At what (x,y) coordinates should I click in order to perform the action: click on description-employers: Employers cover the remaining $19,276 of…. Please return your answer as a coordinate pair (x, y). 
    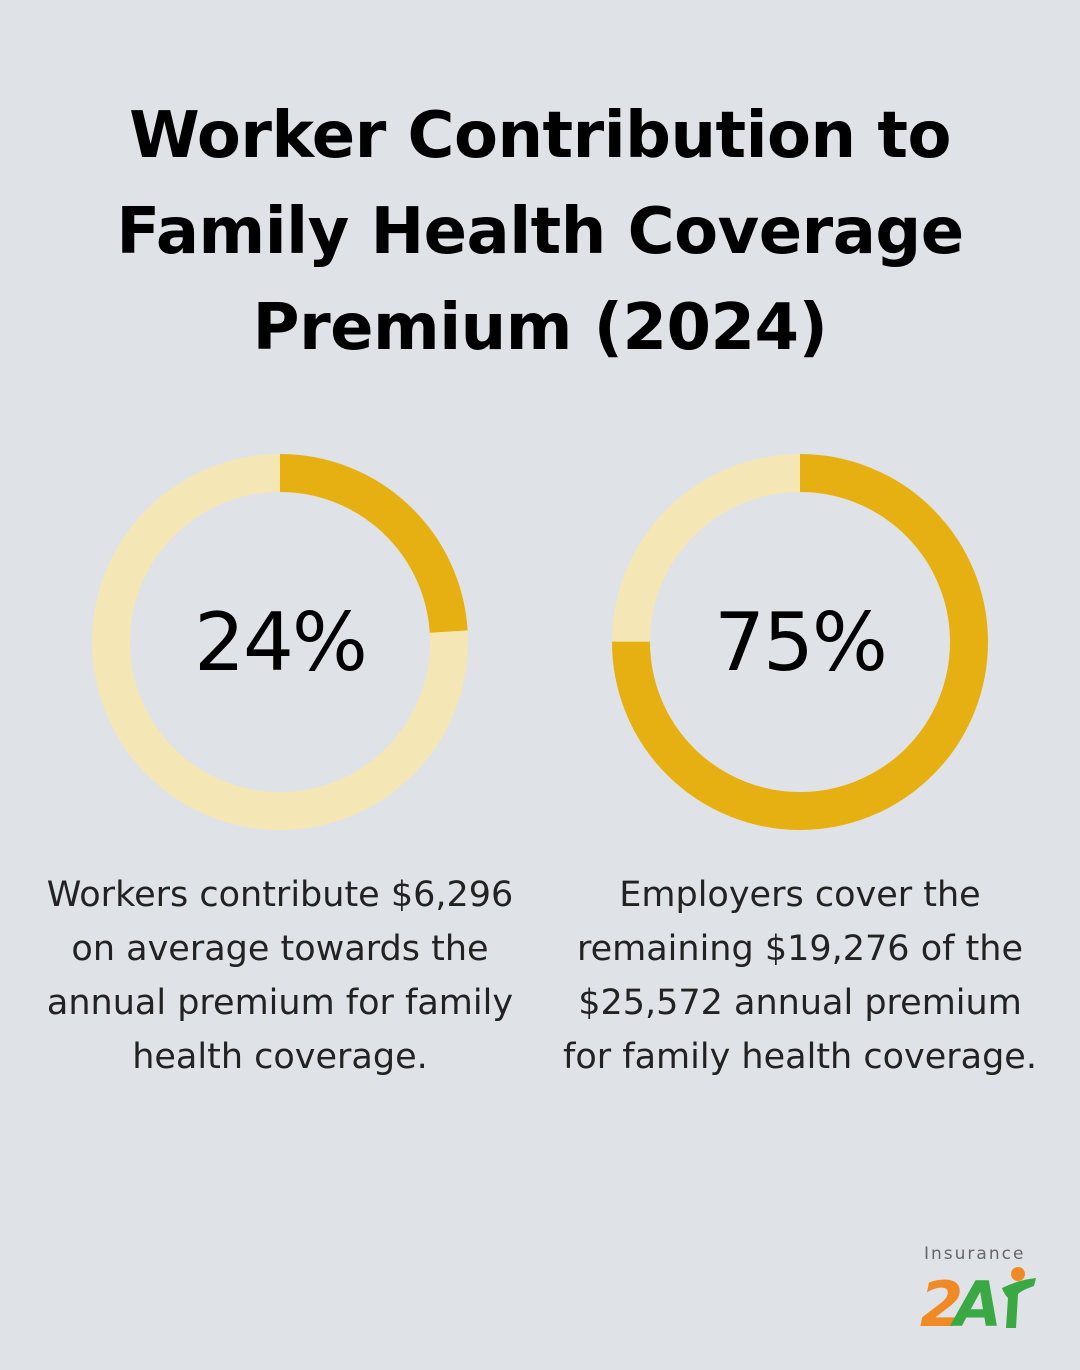
    Looking at the image, I should click on (800, 976).